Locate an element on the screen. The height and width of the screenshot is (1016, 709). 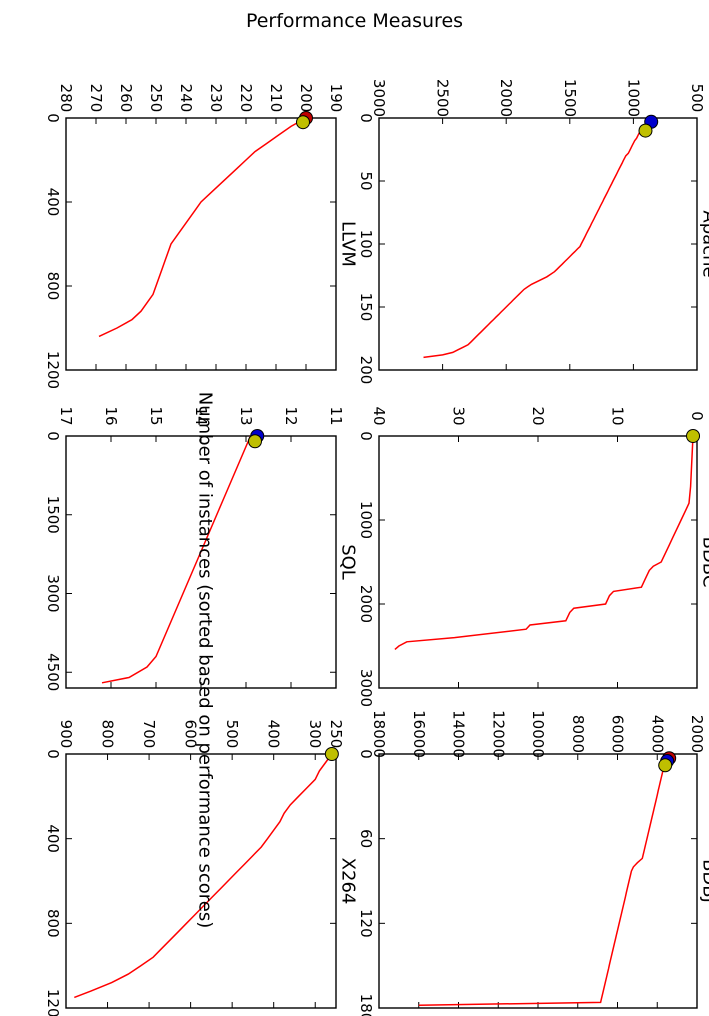
y-tick-label: 500 is located at coordinates (232, 734).